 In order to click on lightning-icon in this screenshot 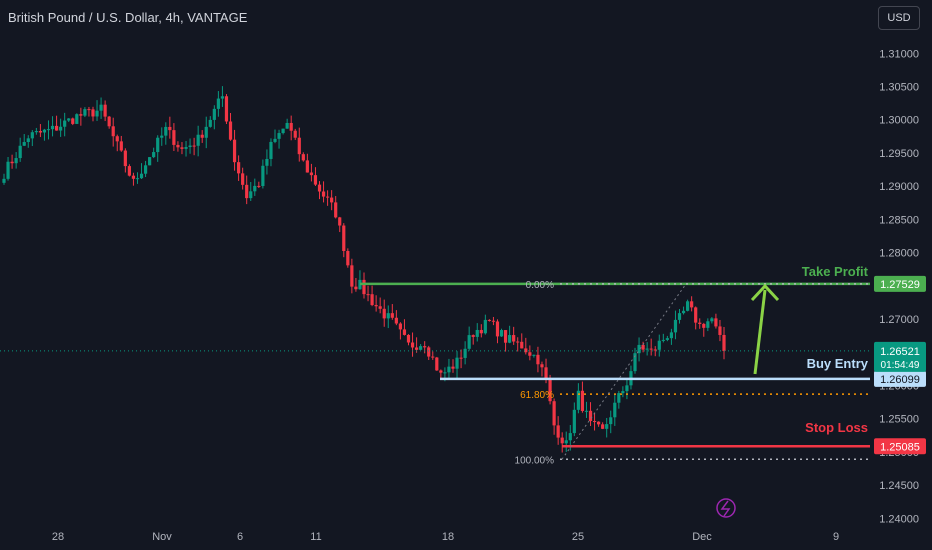, I will do `click(726, 508)`.